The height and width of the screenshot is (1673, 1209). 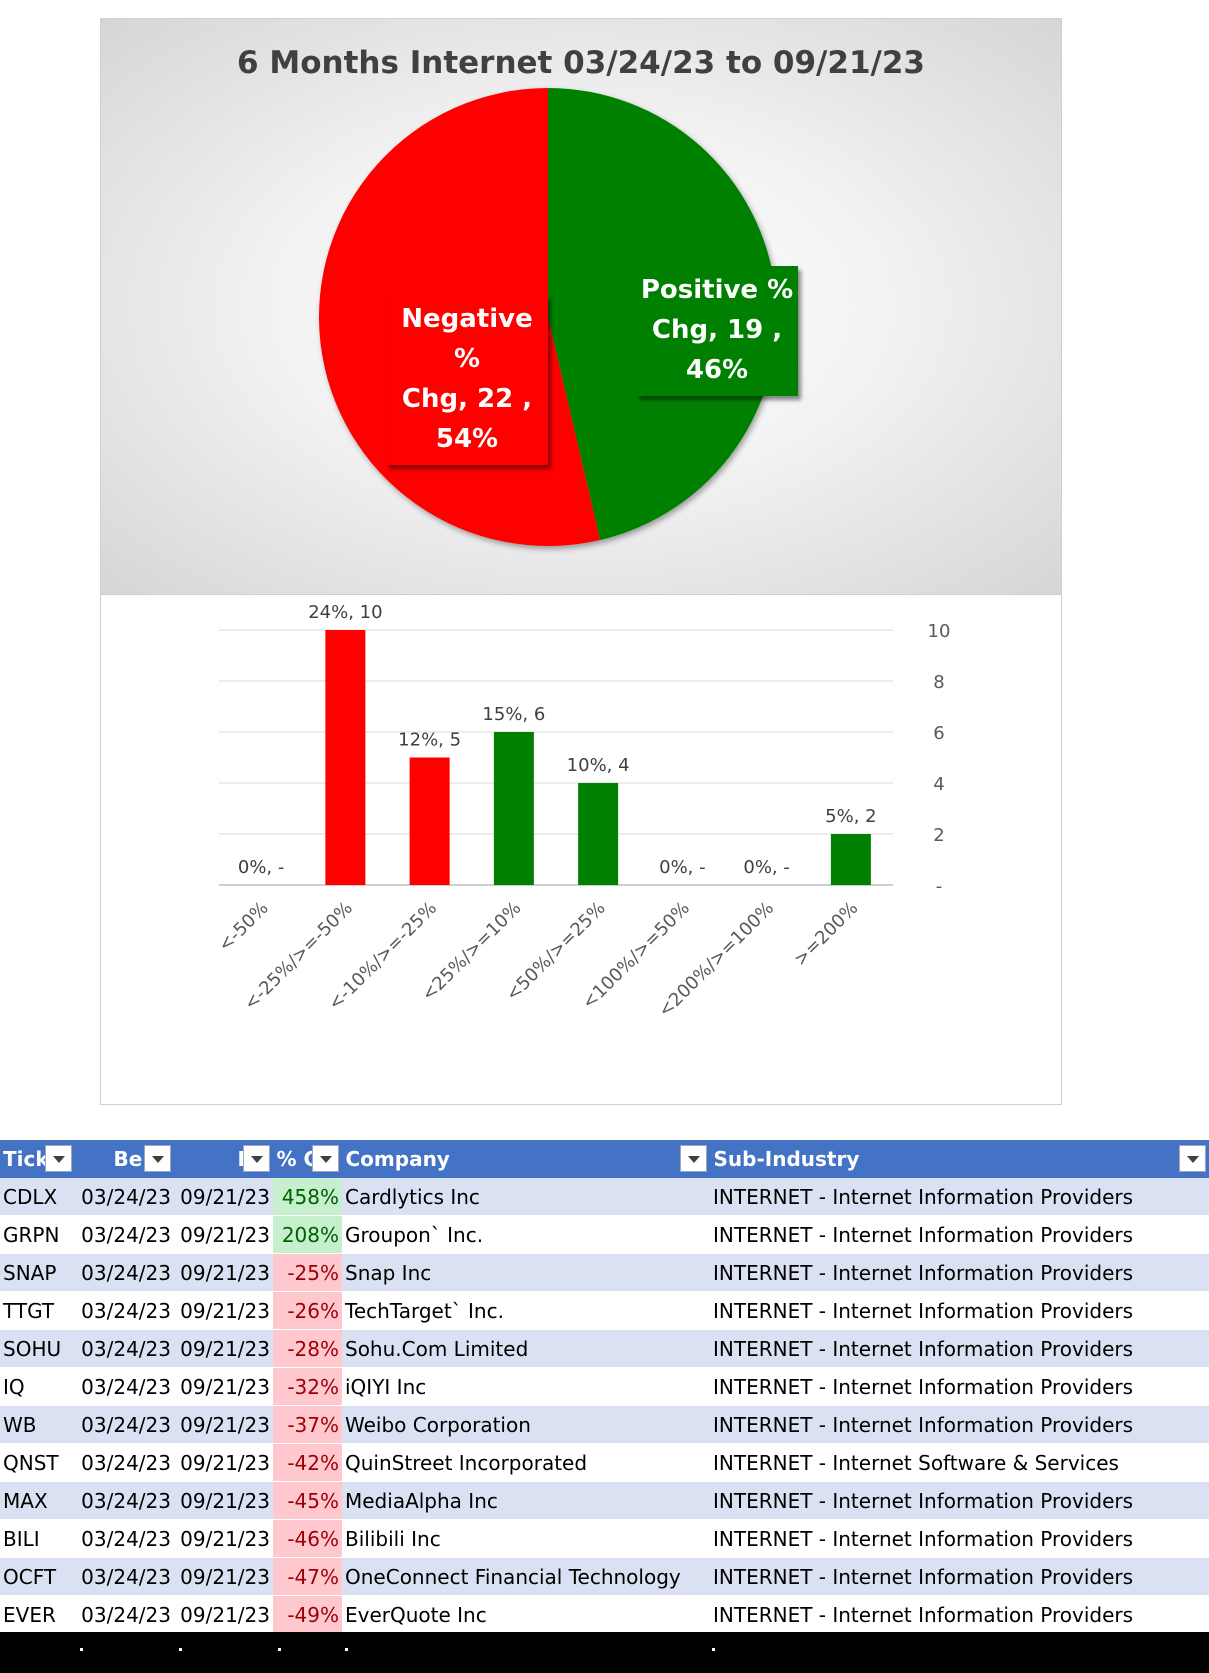 I want to click on company-cell: iQIYI Inc, so click(x=526, y=1386).